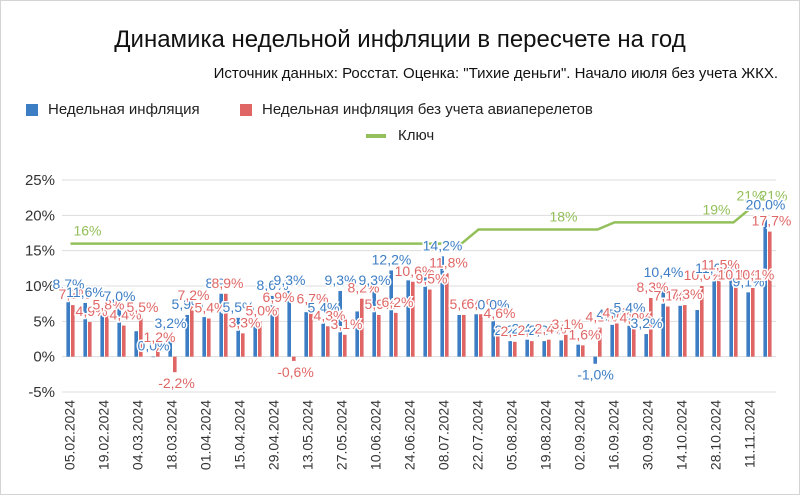  What do you see at coordinates (466, 304) in the screenshot?
I see `data-label-no-air: 5,6%` at bounding box center [466, 304].